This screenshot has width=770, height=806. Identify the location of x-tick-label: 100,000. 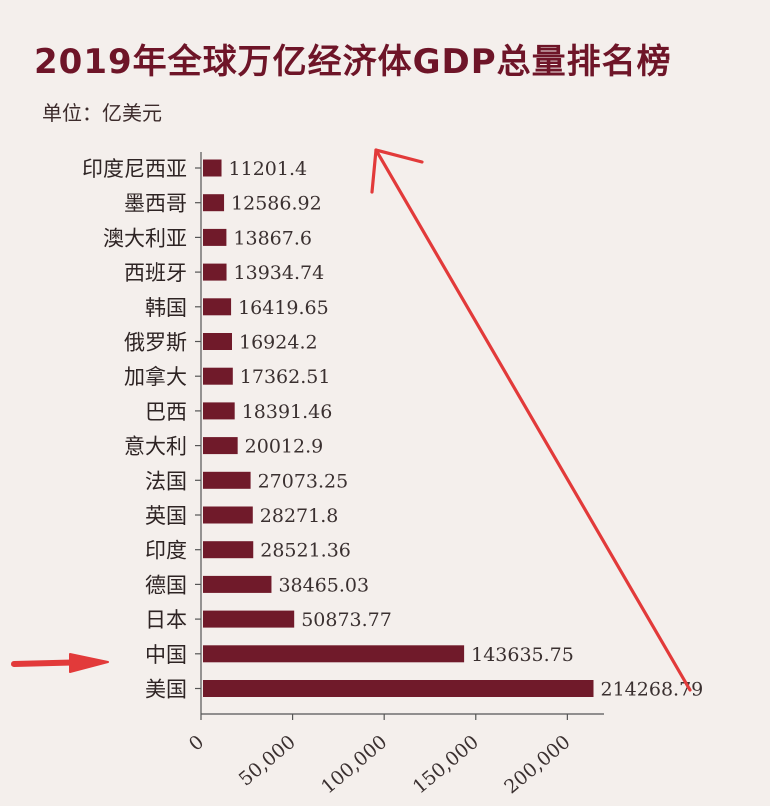
(354, 764).